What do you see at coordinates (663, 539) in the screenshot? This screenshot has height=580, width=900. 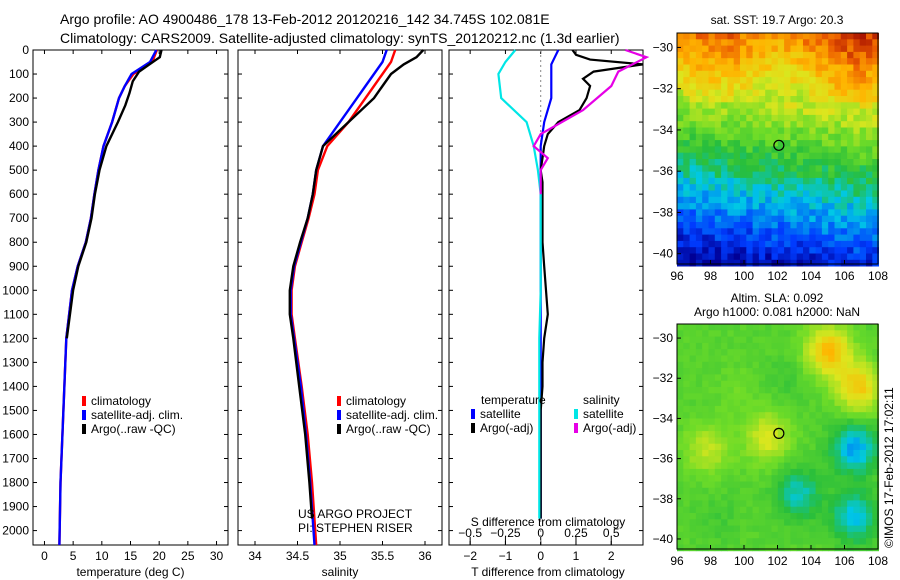 I see `map-y-tick-label: −40` at bounding box center [663, 539].